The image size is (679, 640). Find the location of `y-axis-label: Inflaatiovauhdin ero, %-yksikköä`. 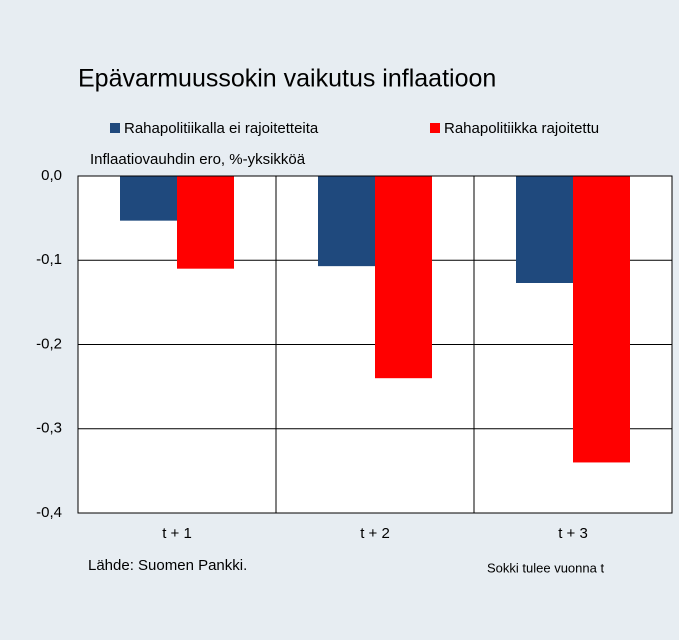

y-axis-label: Inflaatiovauhdin ero, %-yksikköä is located at coordinates (198, 159).